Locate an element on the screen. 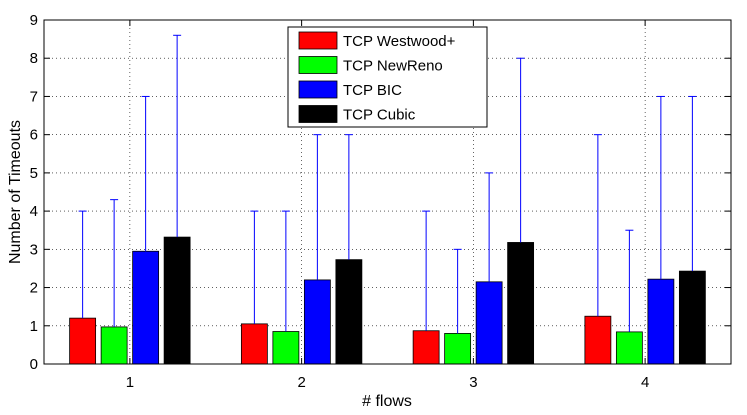 Image resolution: width=747 pixels, height=415 pixels. y-tick-label: 5 is located at coordinates (34, 173).